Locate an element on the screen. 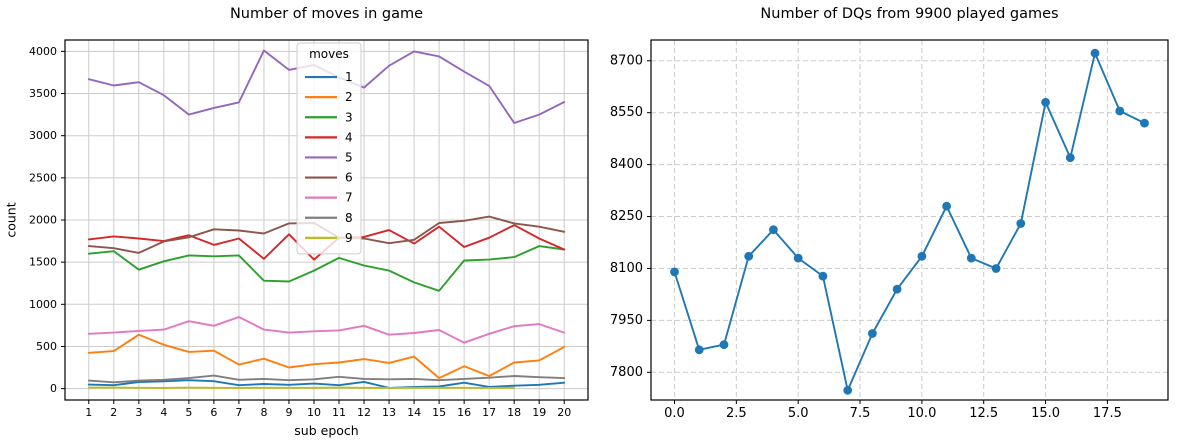 Image resolution: width=1181 pixels, height=446 pixels. x-tick-label: 12.5 is located at coordinates (983, 413).